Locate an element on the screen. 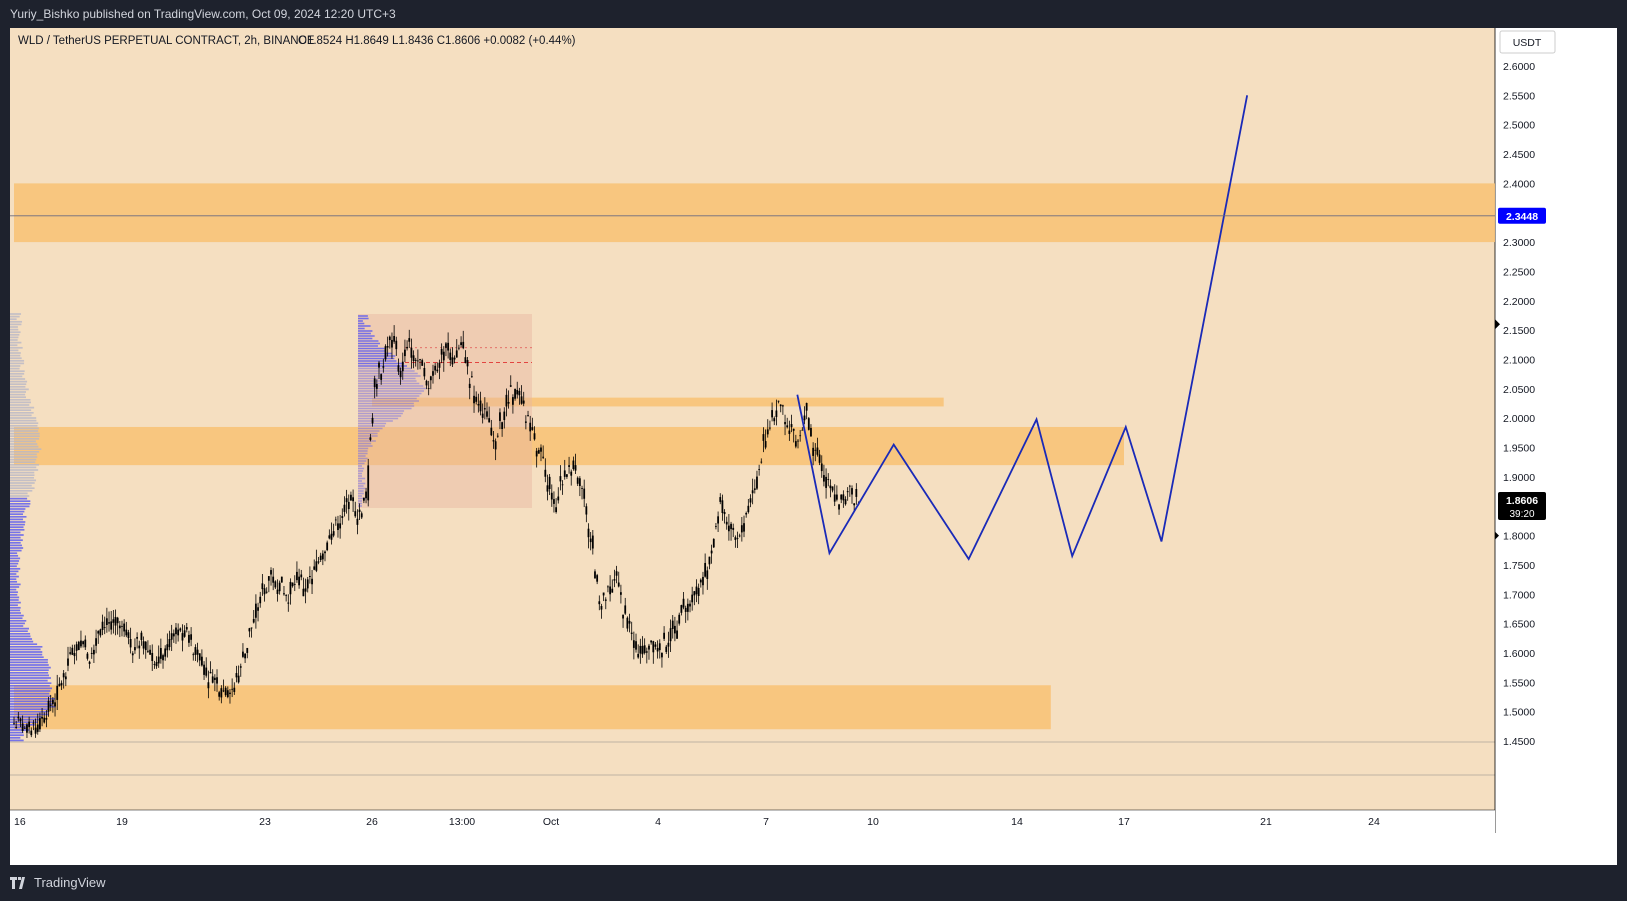 This screenshot has width=1627, height=901. time-tick-label: 16 is located at coordinates (20, 822).